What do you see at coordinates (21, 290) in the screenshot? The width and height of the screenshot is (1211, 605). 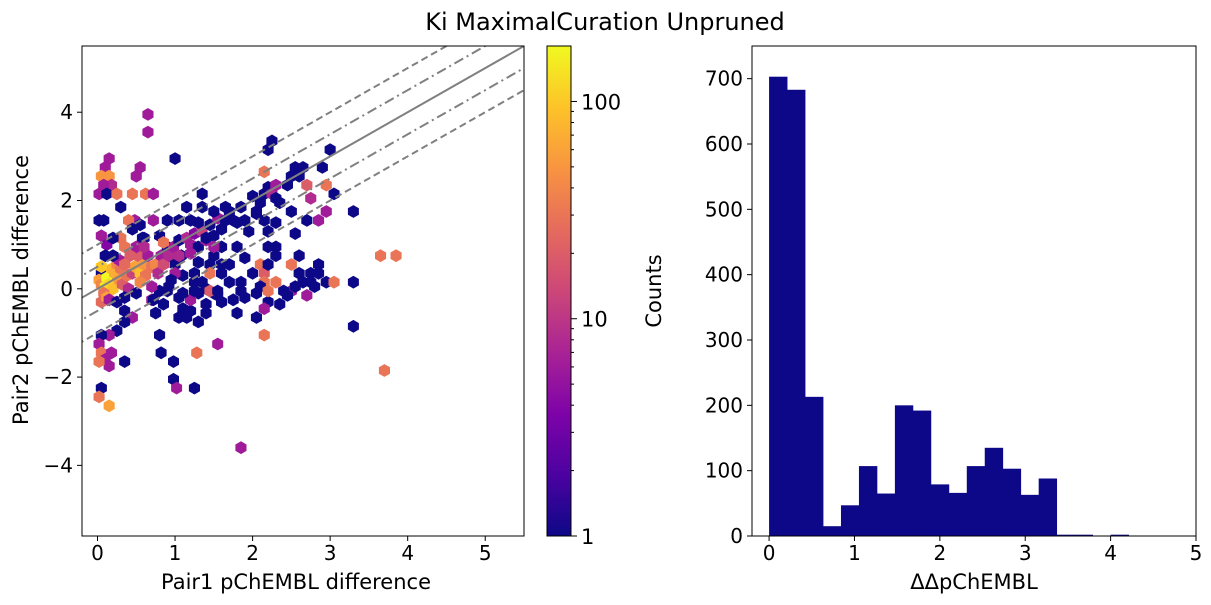 I see `hexbin-y-axis-label: Pair2 pChEMBL difference` at bounding box center [21, 290].